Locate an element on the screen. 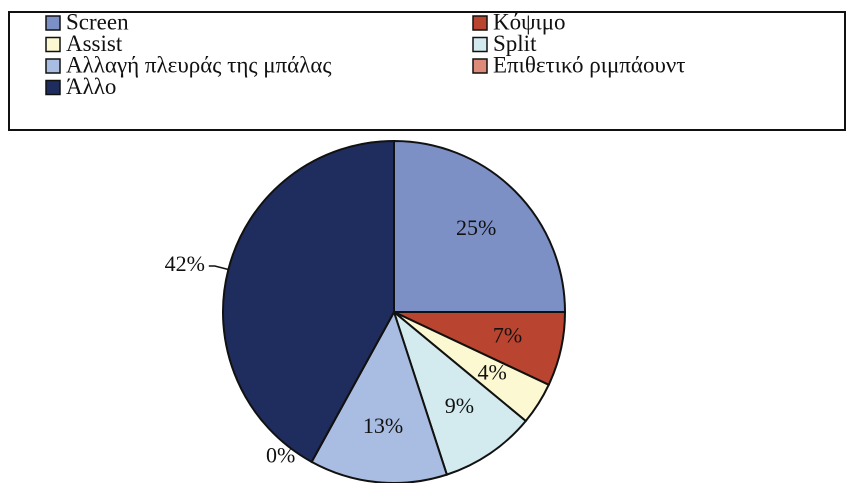  data-label: 4% is located at coordinates (492, 371).